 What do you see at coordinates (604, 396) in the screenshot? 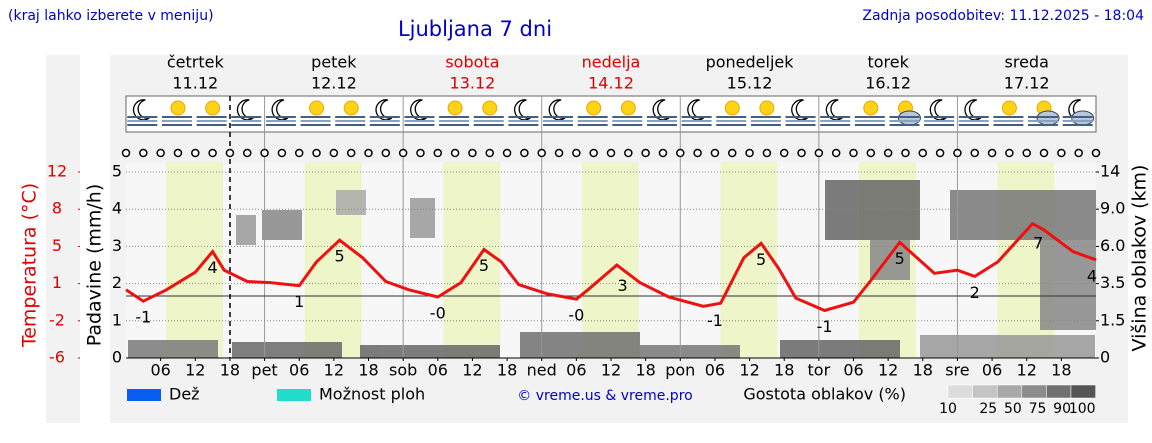
I see `credit: © vreme.us & vreme.pro` at bounding box center [604, 396].